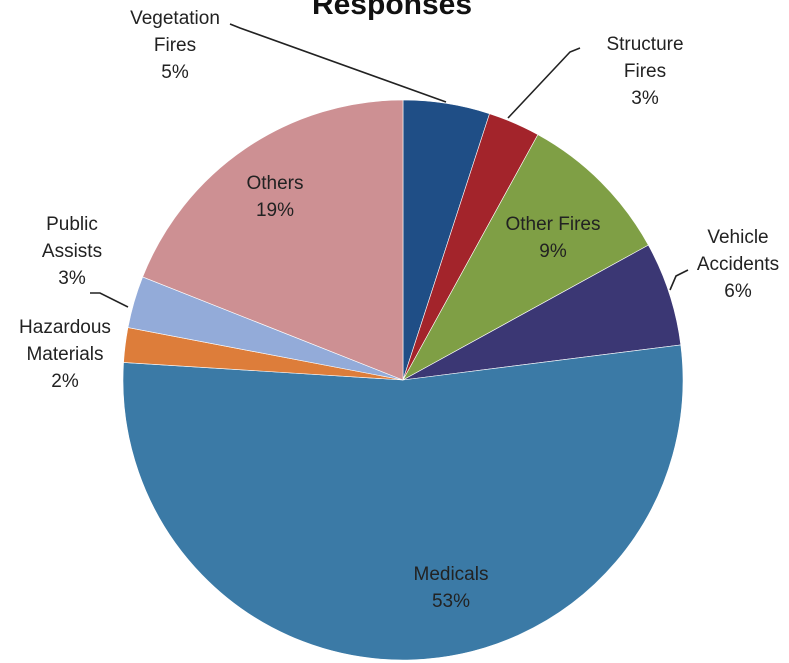 This screenshot has height=663, width=789. Describe the element at coordinates (65, 354) in the screenshot. I see `slice-label-hazardous-materials: Hazardous Materials 2%` at that location.